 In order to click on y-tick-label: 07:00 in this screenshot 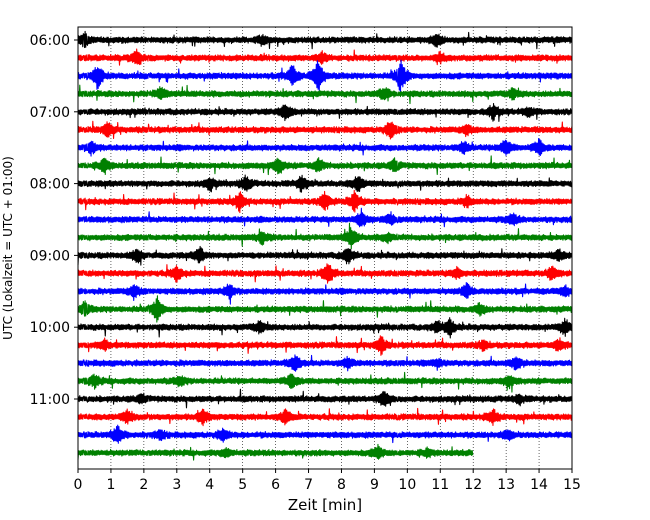, I will do `click(50, 113)`.